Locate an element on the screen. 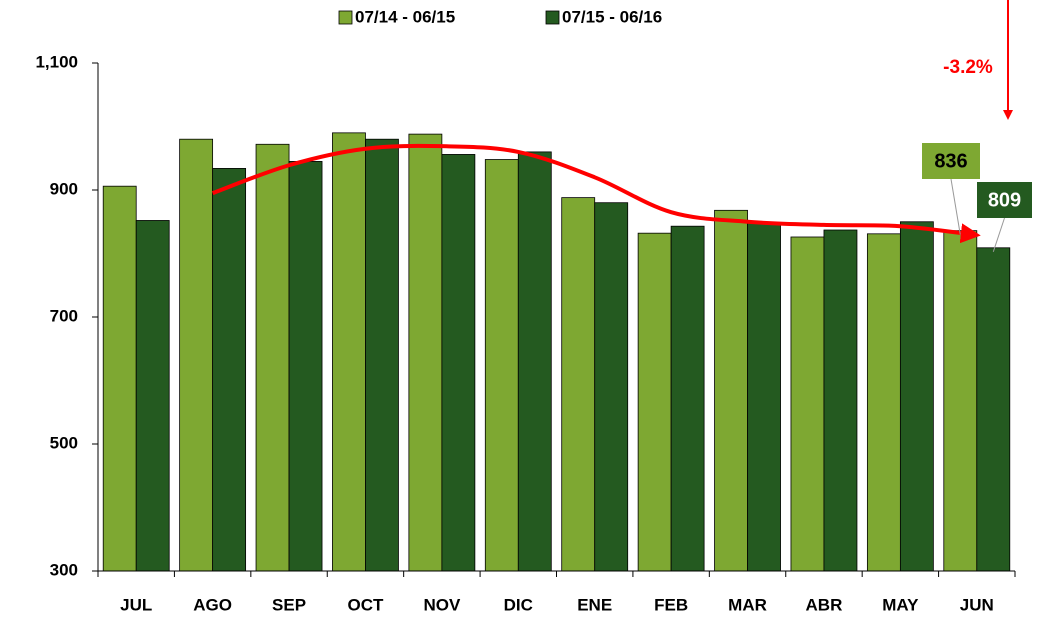 The image size is (1037, 620). x-tick-label: JUL is located at coordinates (136, 604).